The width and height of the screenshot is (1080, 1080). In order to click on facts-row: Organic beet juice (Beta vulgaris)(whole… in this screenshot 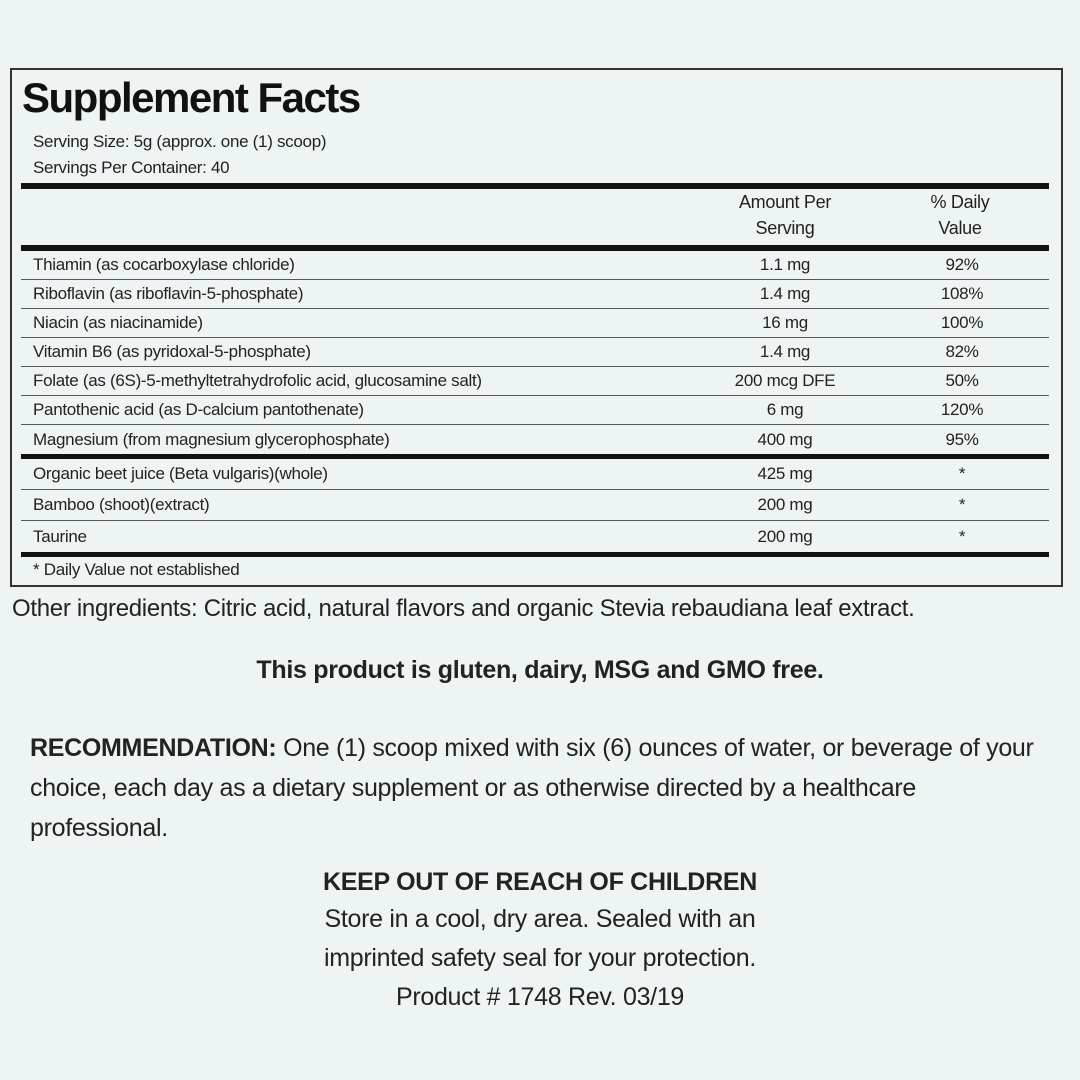, I will do `click(535, 474)`.